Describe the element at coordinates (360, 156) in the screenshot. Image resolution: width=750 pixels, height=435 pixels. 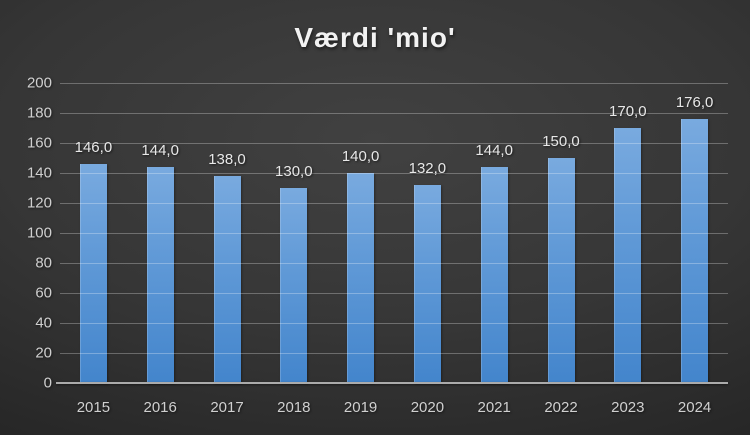
I see `bar-value-label: 140,0` at that location.